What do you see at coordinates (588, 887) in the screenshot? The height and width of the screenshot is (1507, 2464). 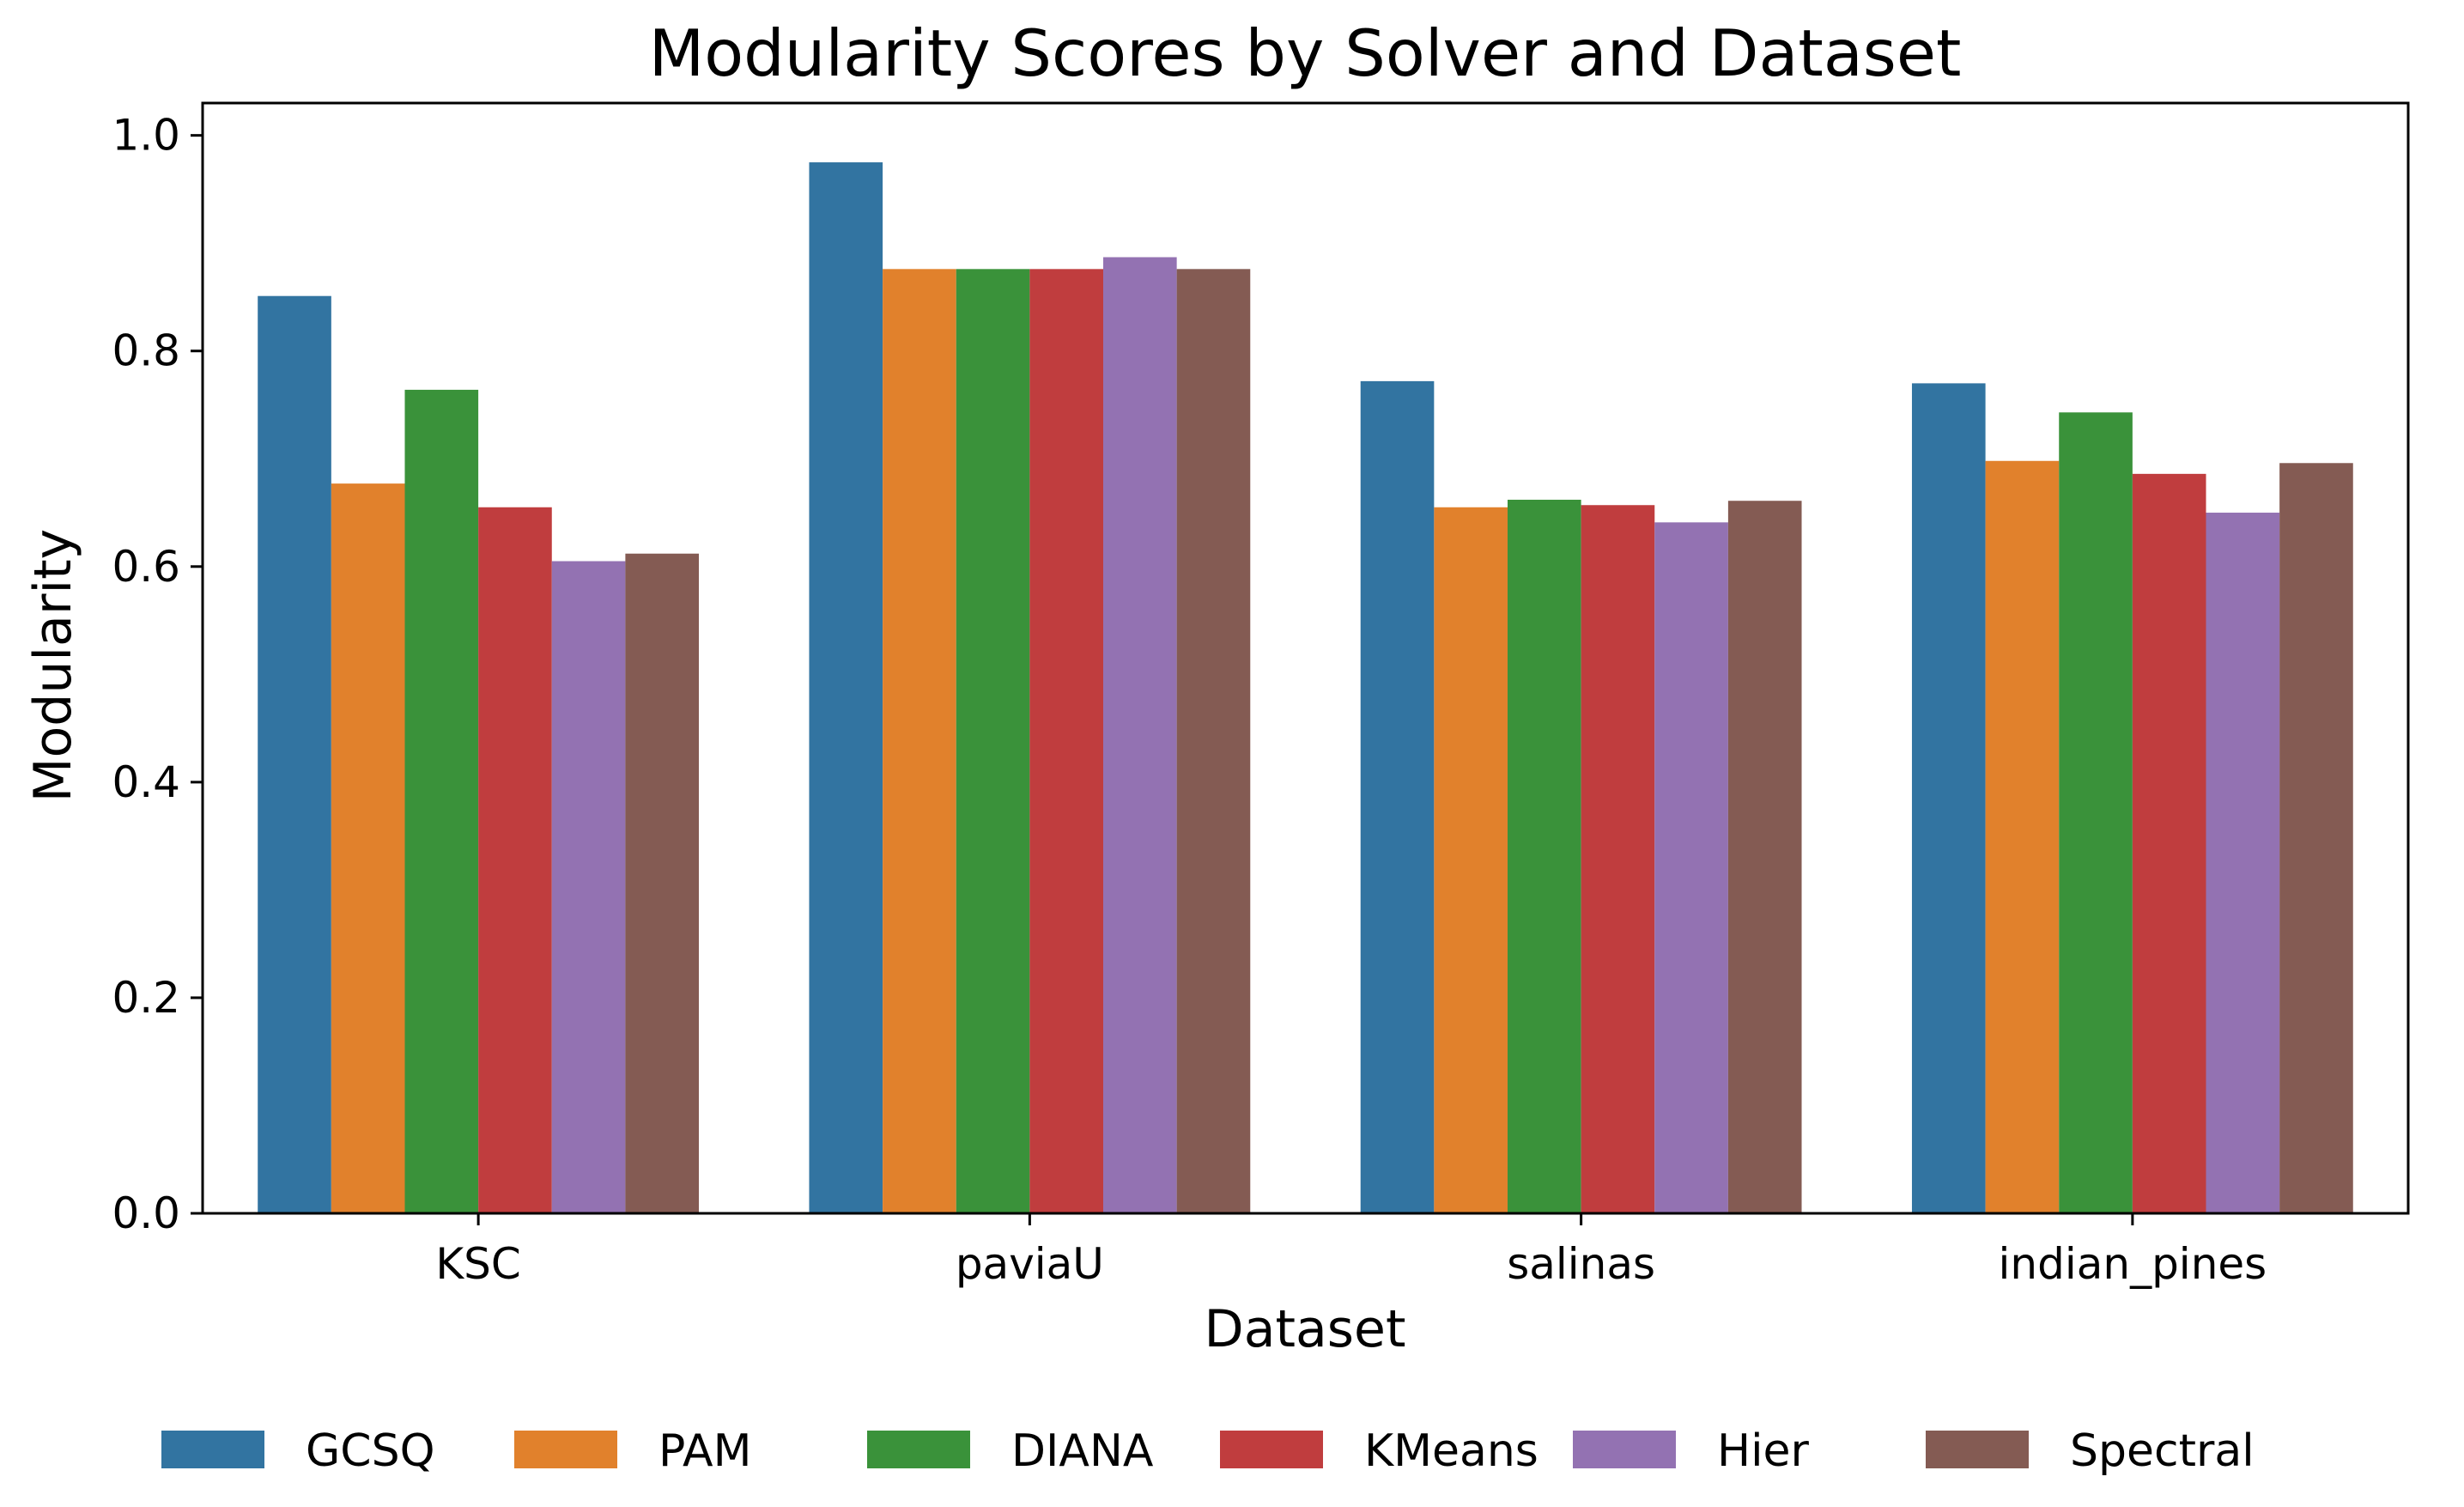 I see `bar-hier-ksc` at bounding box center [588, 887].